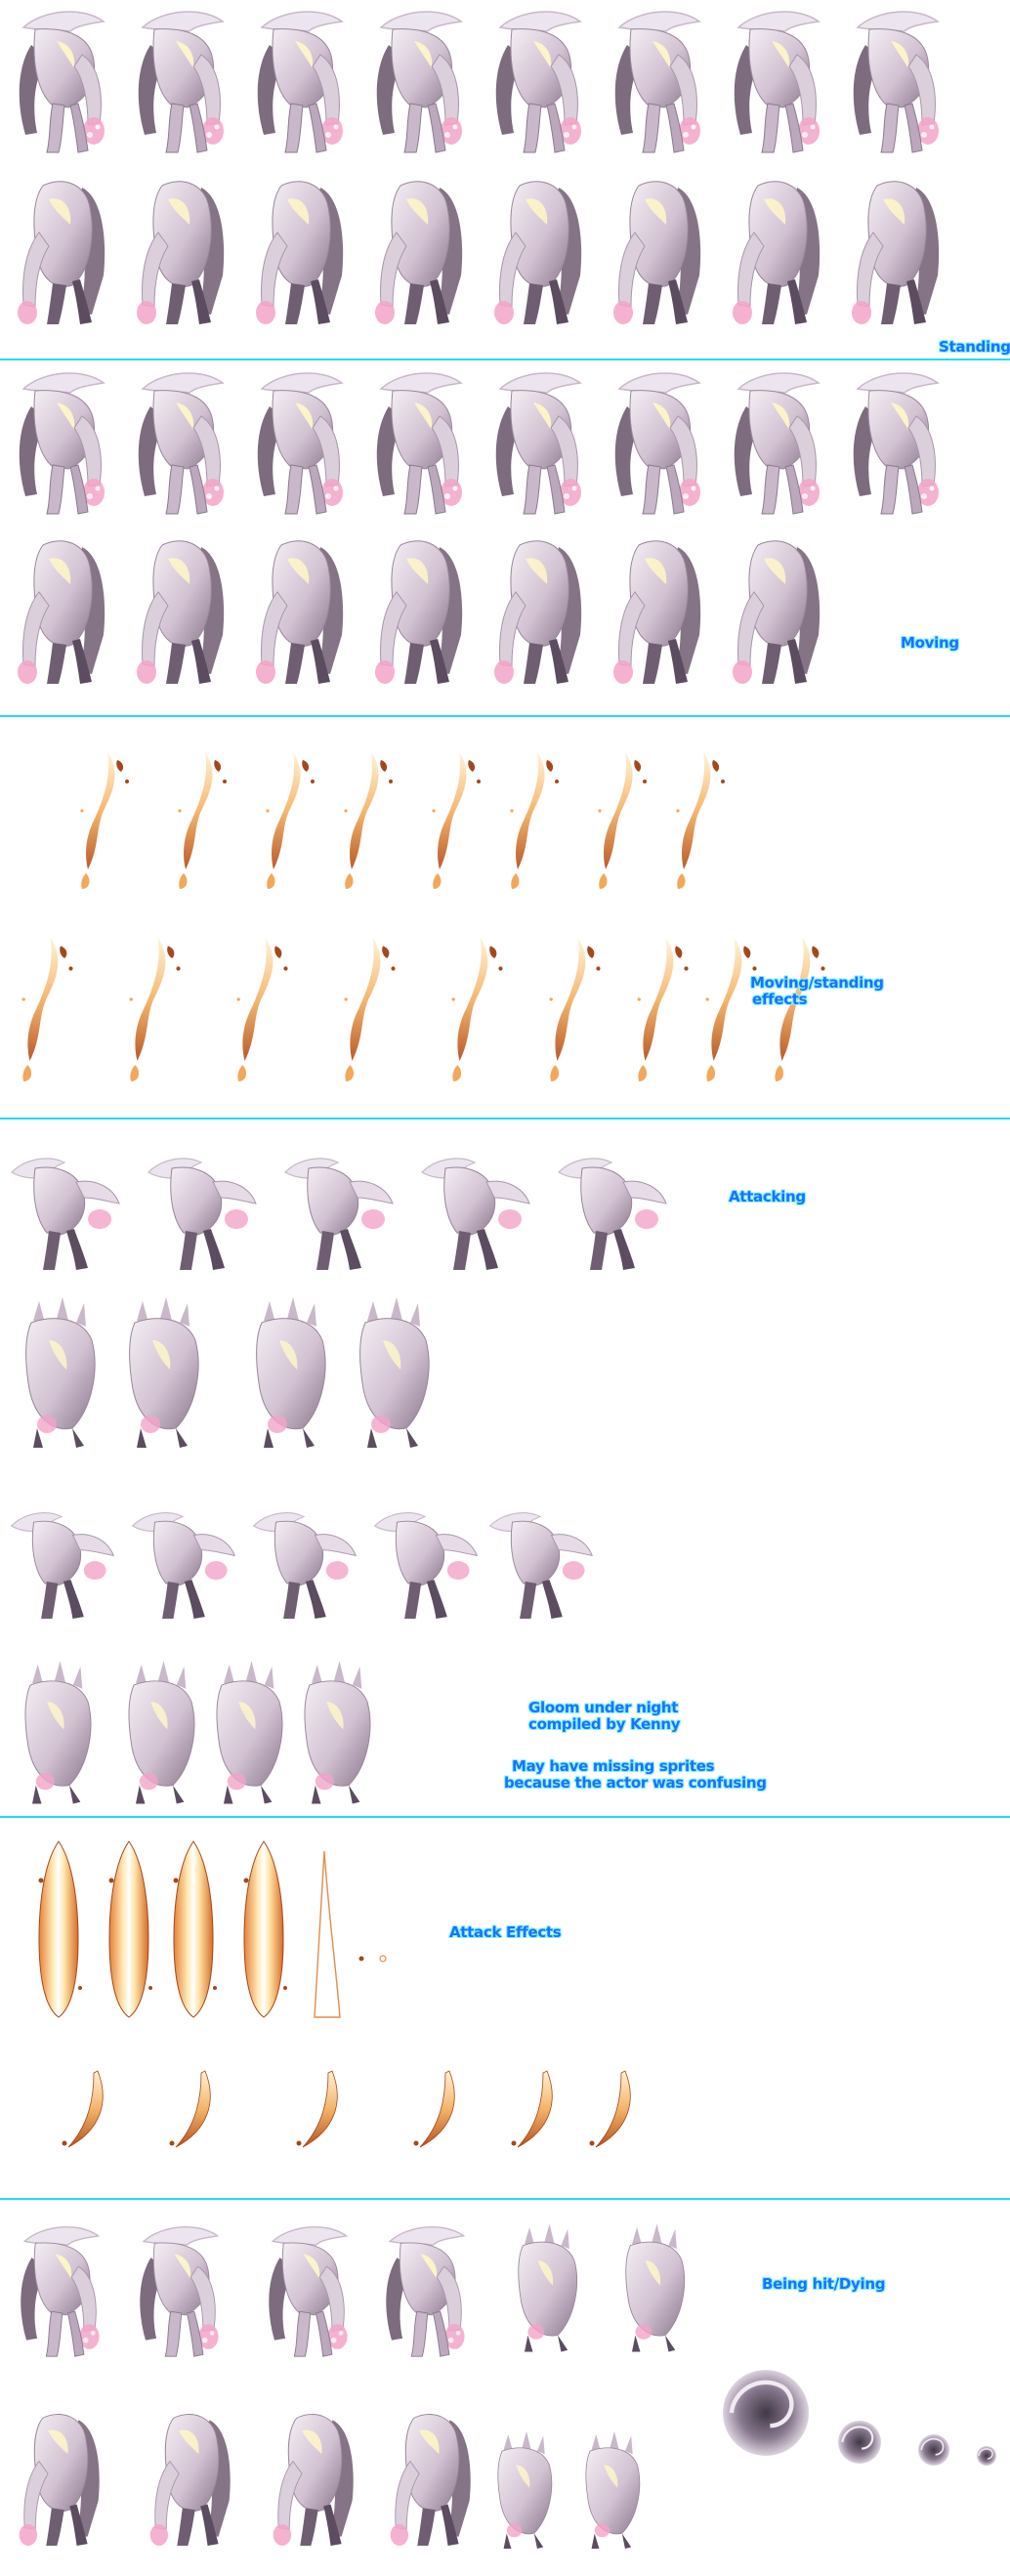 This screenshot has height=2576, width=1010. Describe the element at coordinates (506, 1932) in the screenshot. I see `attack-effects-label: Attack Effects` at that location.